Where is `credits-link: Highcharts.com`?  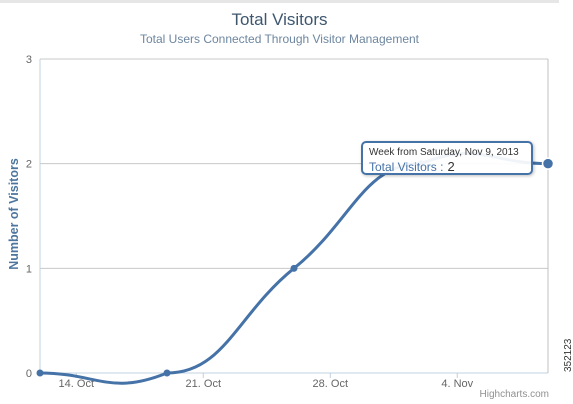
credits-link: Highcharts.com is located at coordinates (514, 394).